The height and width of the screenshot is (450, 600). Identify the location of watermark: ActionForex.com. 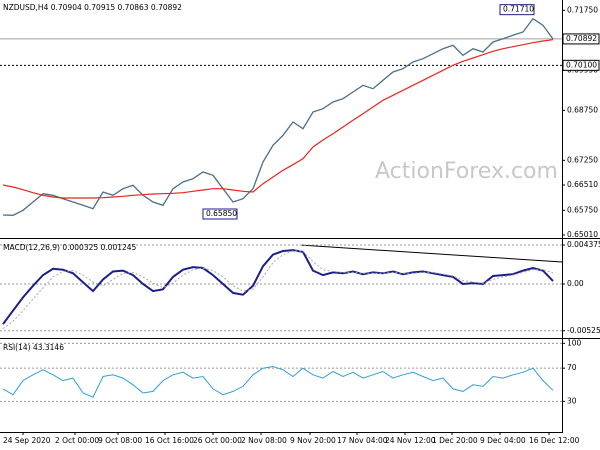
(466, 171).